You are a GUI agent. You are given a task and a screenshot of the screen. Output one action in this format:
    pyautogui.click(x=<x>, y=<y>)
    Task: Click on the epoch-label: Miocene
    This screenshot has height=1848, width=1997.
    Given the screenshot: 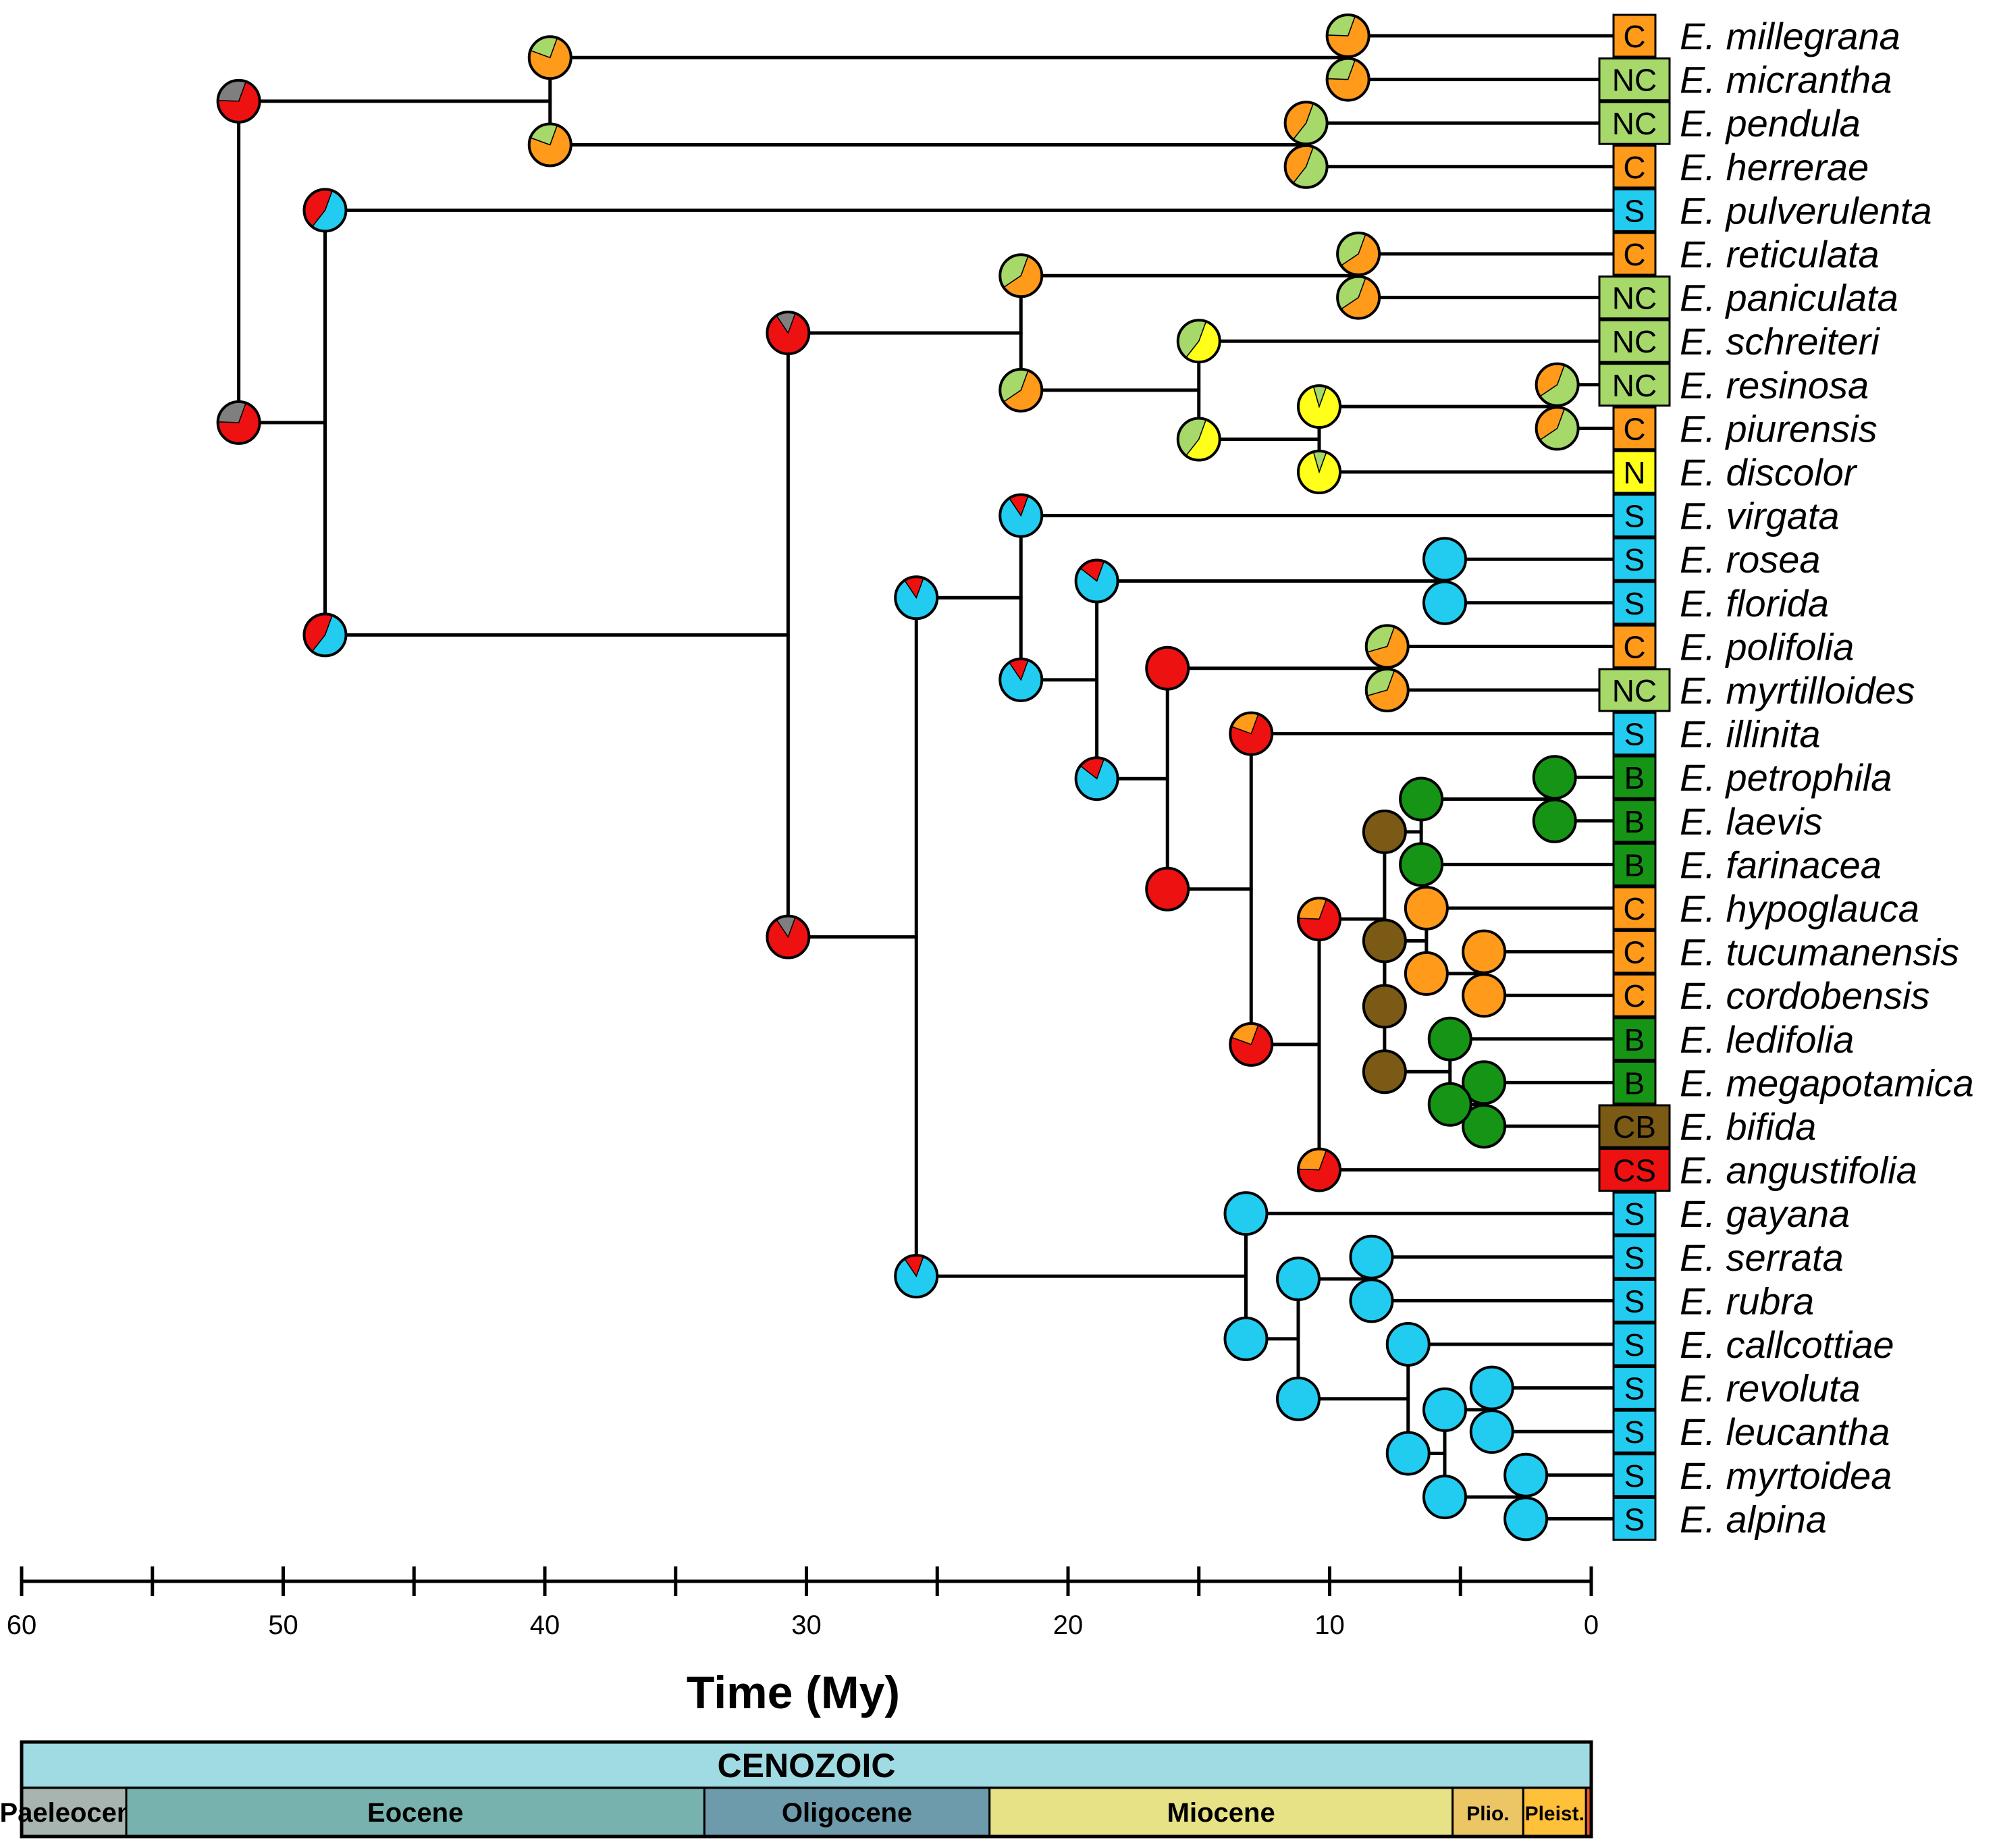 What is the action you would take?
    pyautogui.click(x=1221, y=1813)
    